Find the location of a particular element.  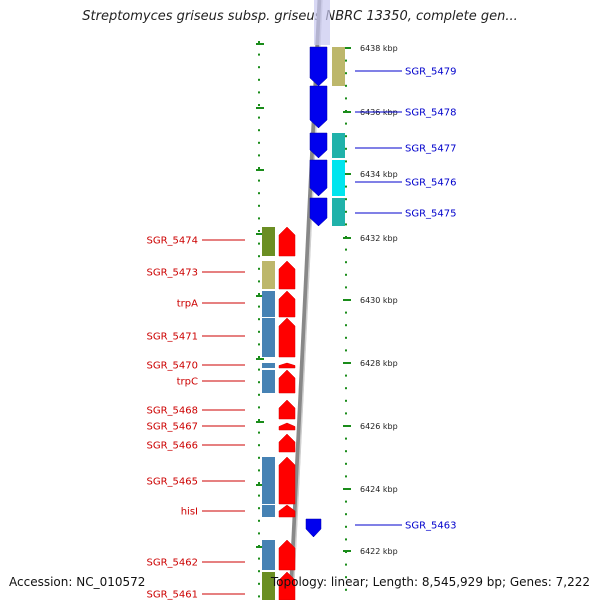

gene-label: SGR_5479 is located at coordinates (431, 72).